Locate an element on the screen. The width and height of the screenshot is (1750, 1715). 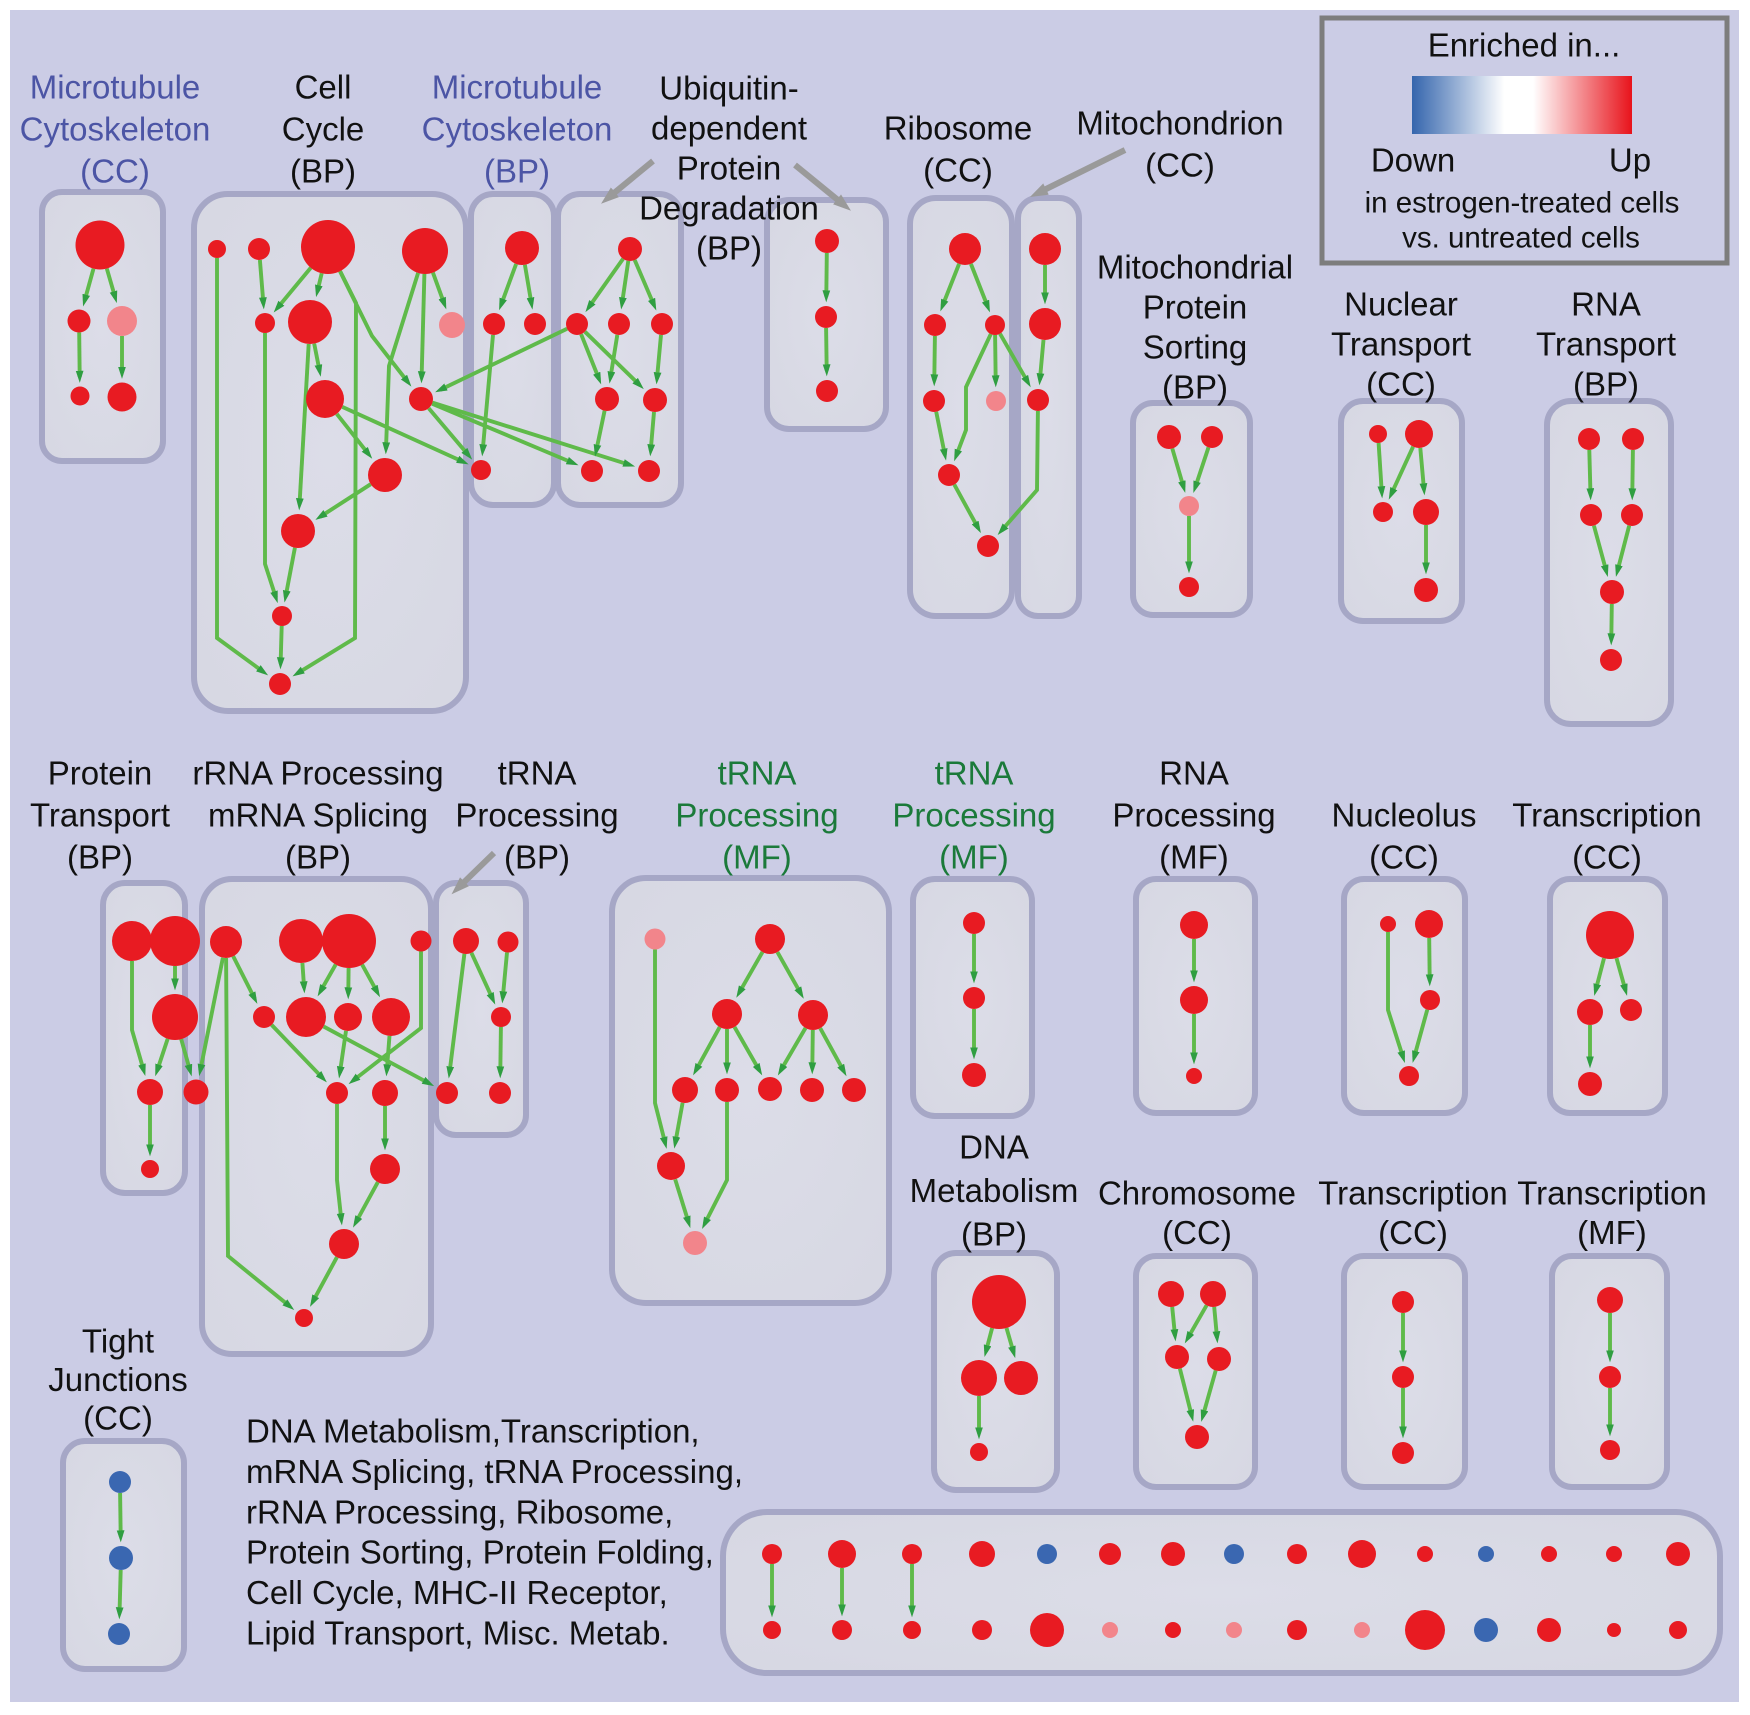
svg-text: Down is located at coordinates (1413, 160).